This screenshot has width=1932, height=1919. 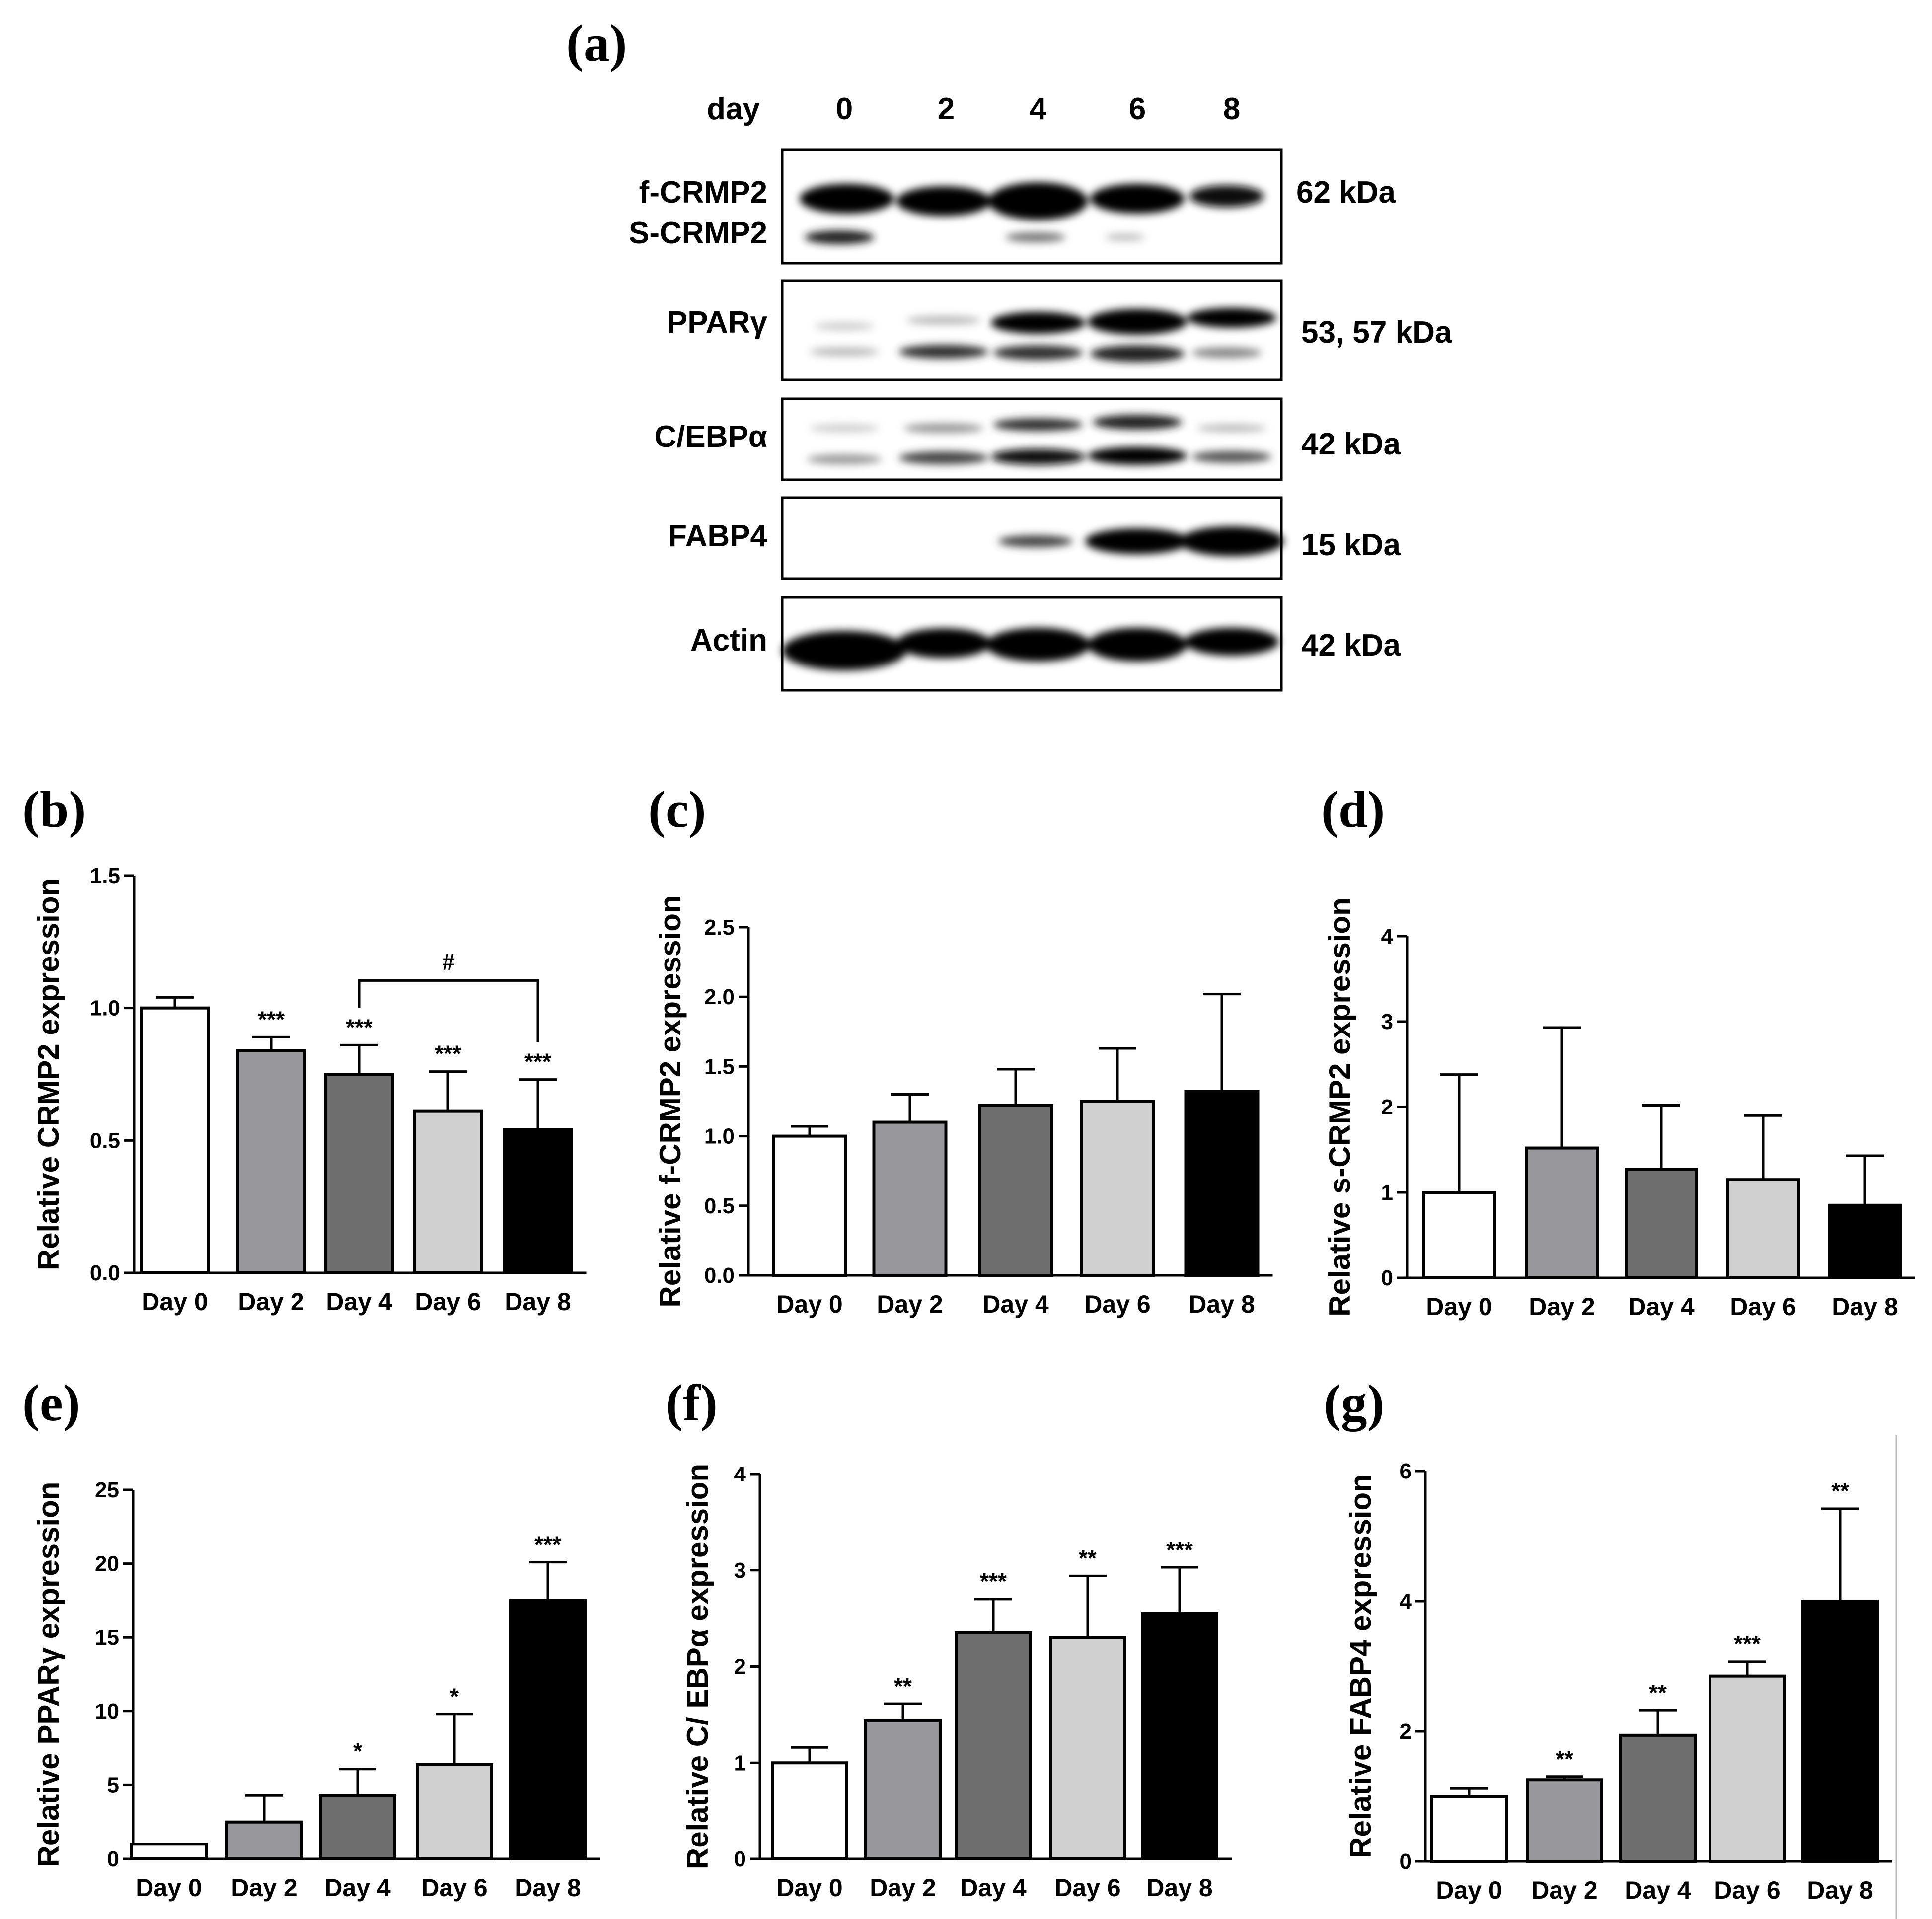 What do you see at coordinates (107, 1637) in the screenshot?
I see `y-tick-label: 15` at bounding box center [107, 1637].